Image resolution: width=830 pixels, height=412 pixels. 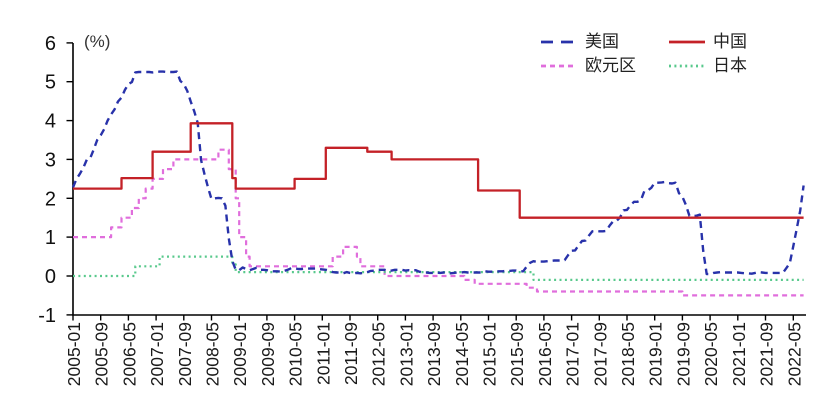 What do you see at coordinates (794, 354) in the screenshot?
I see `x-tick-label: 2022-05` at bounding box center [794, 354].